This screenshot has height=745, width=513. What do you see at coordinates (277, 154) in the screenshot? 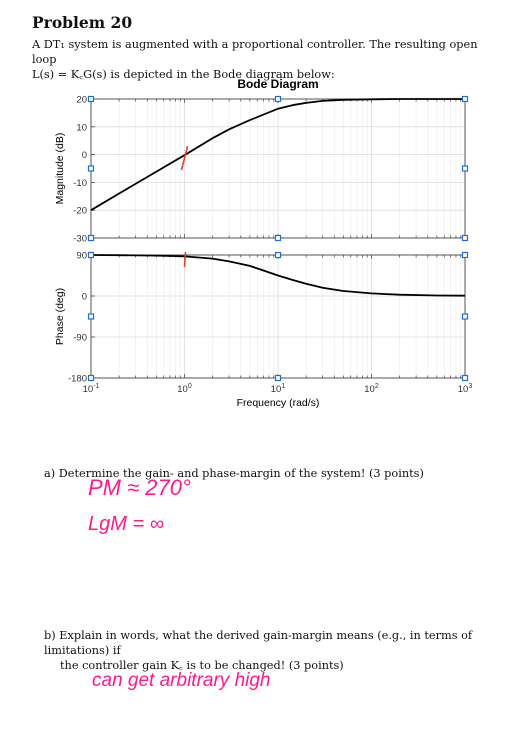
I see `magnitude-curve` at bounding box center [277, 154].